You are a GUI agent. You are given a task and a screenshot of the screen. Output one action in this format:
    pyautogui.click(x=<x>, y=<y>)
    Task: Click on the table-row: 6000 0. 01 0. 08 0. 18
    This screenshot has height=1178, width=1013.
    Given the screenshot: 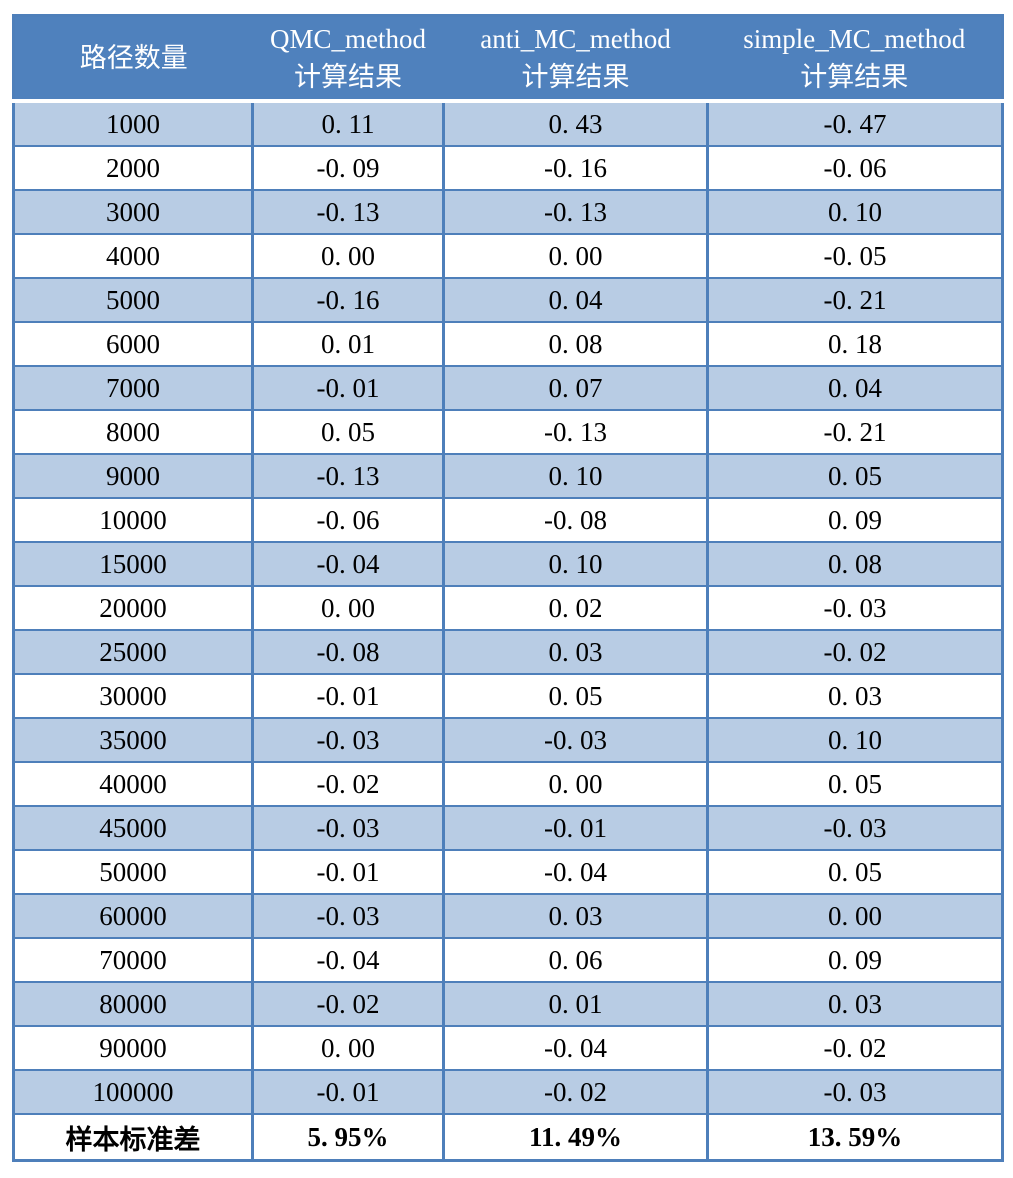 What is the action you would take?
    pyautogui.click(x=508, y=344)
    